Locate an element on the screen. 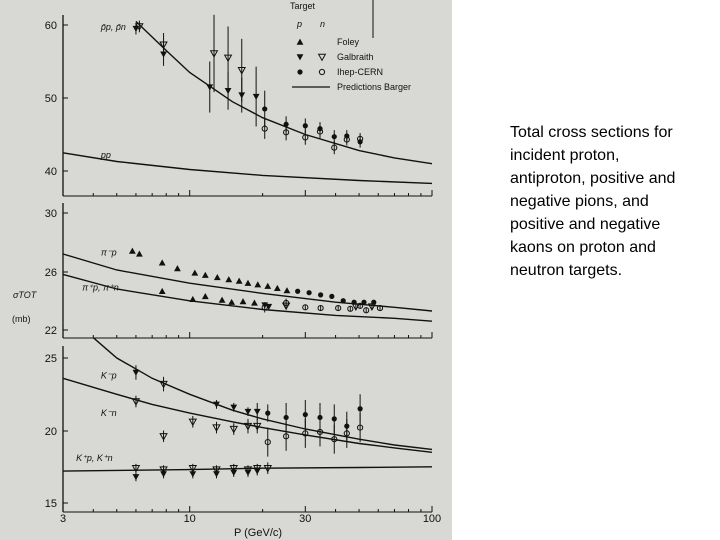 The height and width of the screenshot is (540, 720). curve-label: pp is located at coordinates (105, 155).